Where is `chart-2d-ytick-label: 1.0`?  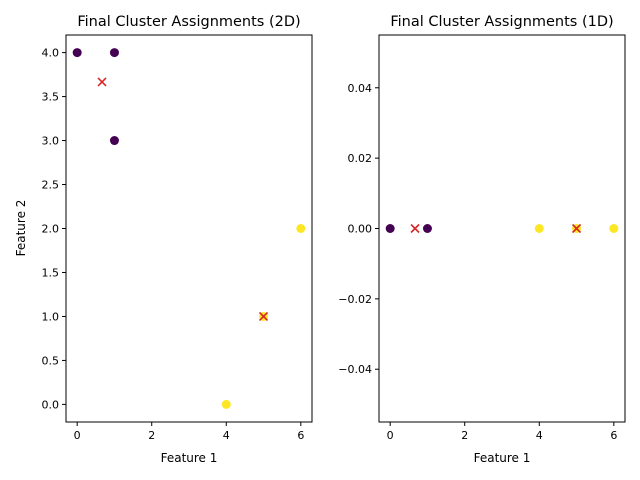 chart-2d-ytick-label: 1.0 is located at coordinates (51, 316).